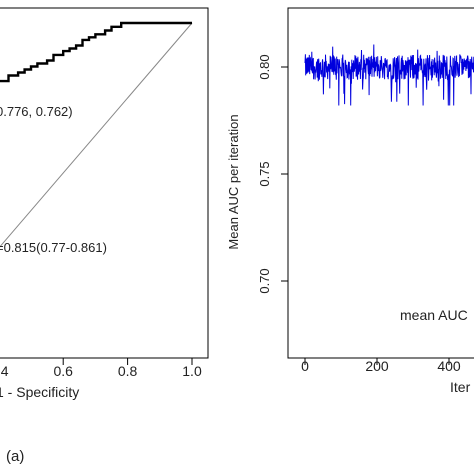 The image size is (474, 474). Describe the element at coordinates (233, 181) in the screenshot. I see `auc-y-axis-label: Mean AUC per iteration` at that location.